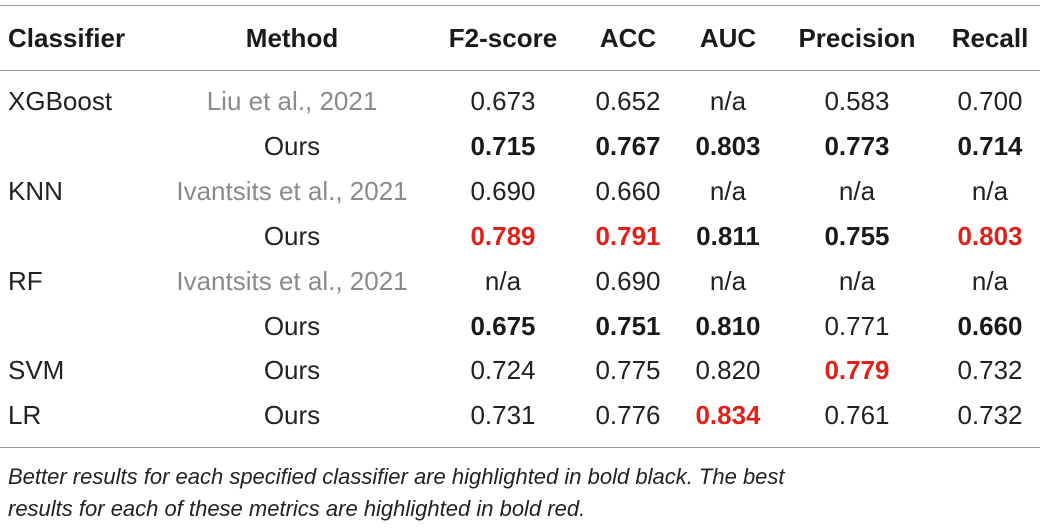 This screenshot has height=531, width=1040. I want to click on f2-score-cell: 0.789, so click(503, 235).